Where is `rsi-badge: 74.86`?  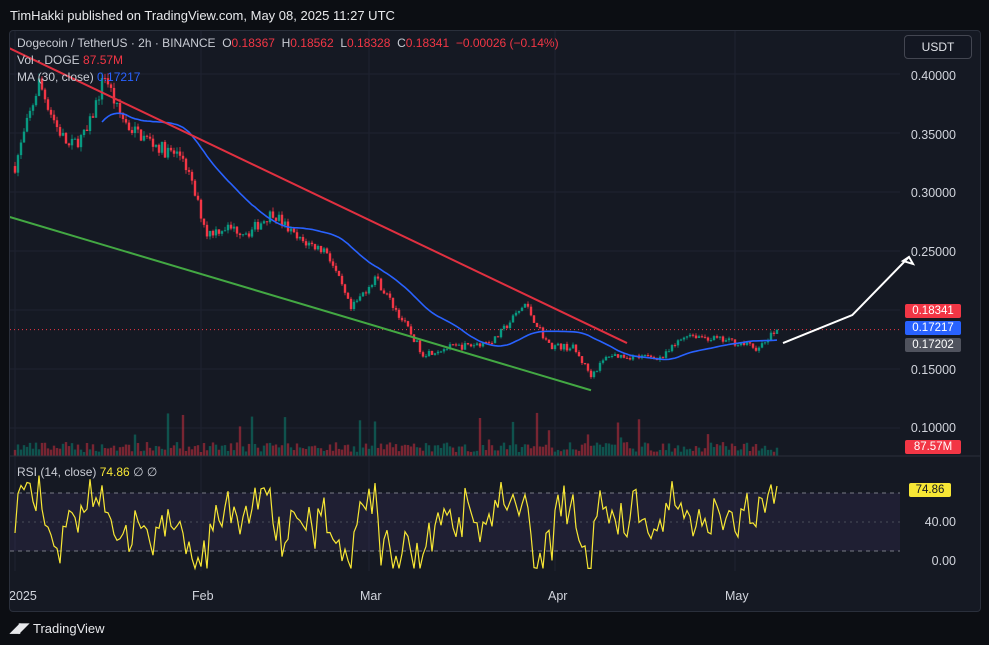
rsi-badge: 74.86 is located at coordinates (930, 490).